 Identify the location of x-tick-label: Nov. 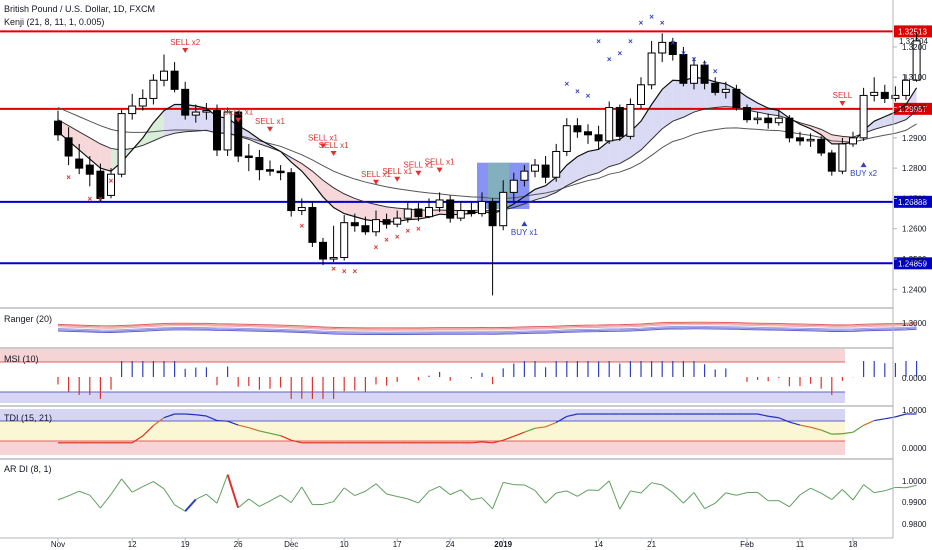
(58, 544).